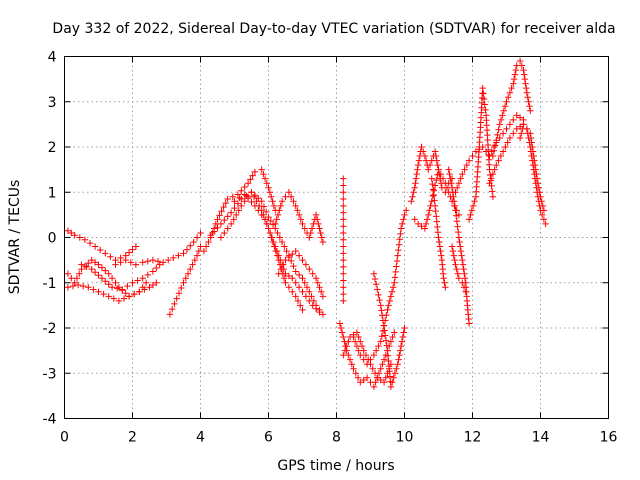  What do you see at coordinates (335, 466) in the screenshot?
I see `x-axis-label: GPS time / hours` at bounding box center [335, 466].